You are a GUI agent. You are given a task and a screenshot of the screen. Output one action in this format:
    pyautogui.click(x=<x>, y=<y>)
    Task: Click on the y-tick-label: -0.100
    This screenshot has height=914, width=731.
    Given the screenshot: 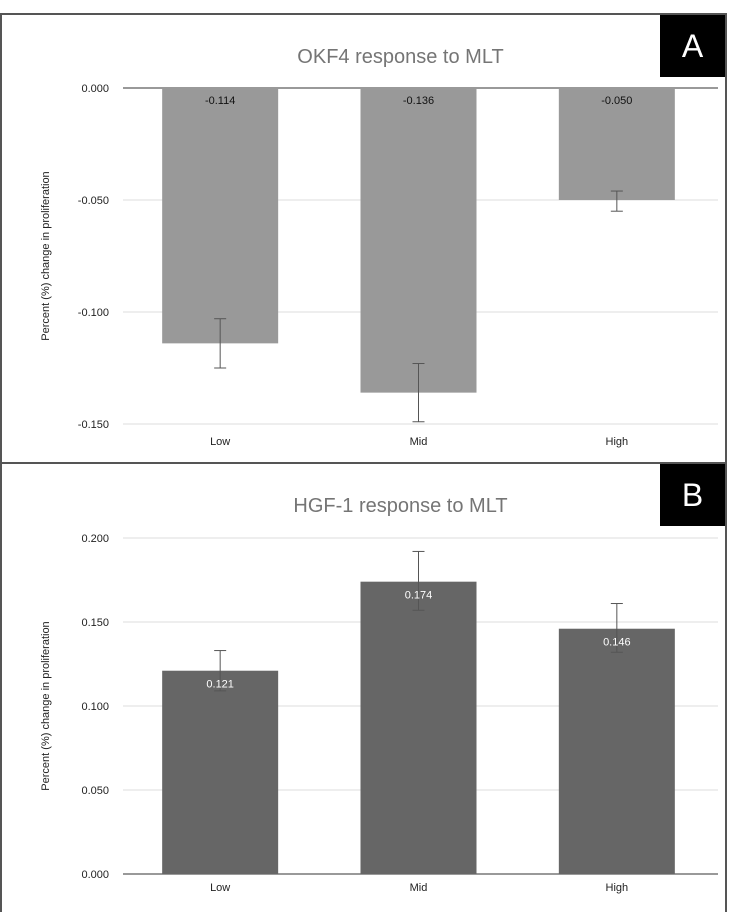 What is the action you would take?
    pyautogui.click(x=93, y=313)
    